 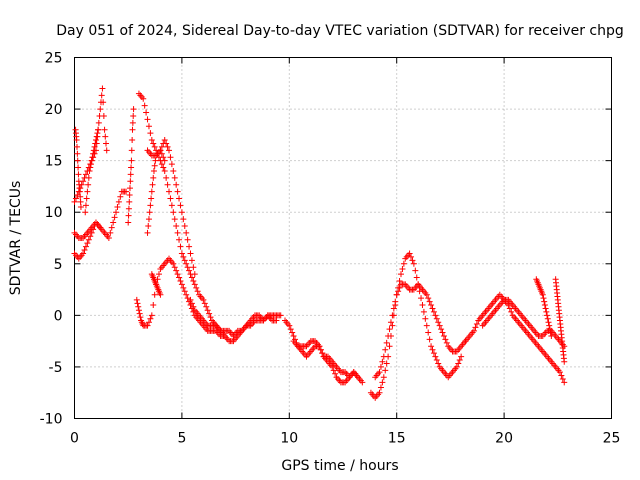 I want to click on y-tick-label: 25, so click(x=54, y=59).